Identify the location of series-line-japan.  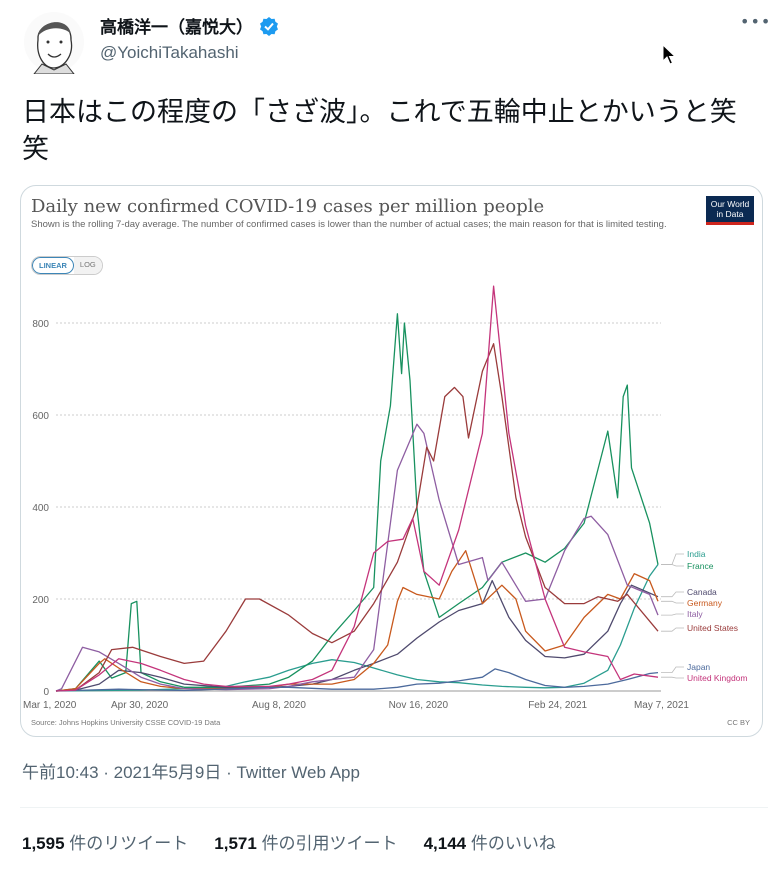
(357, 680).